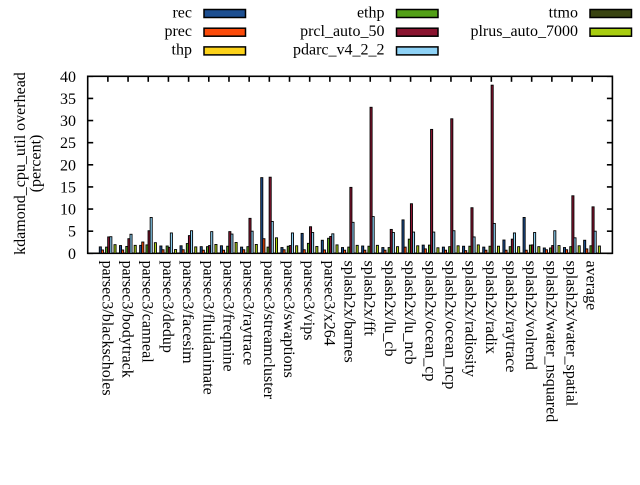 The height and width of the screenshot is (485, 640). What do you see at coordinates (106, 328) in the screenshot?
I see `svg-text: parsec3/blackscholes` at bounding box center [106, 328].